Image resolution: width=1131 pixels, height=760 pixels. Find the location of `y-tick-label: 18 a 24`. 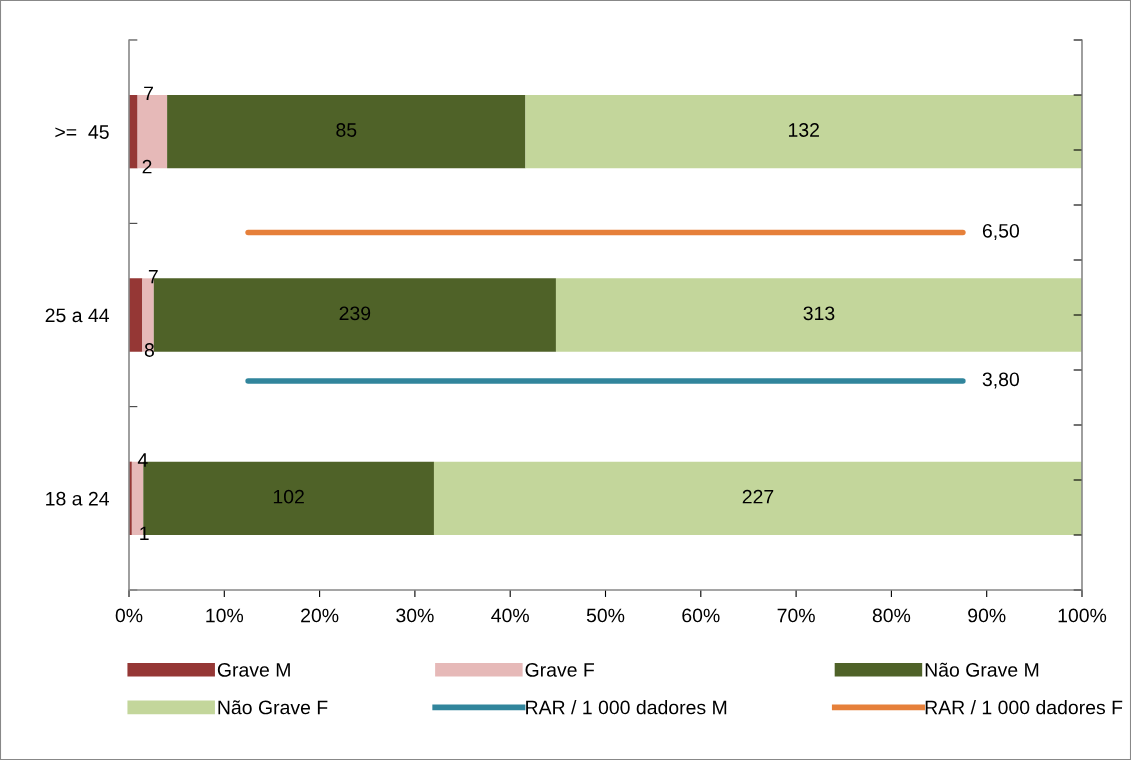

y-tick-label: 18 a 24 is located at coordinates (77, 498).